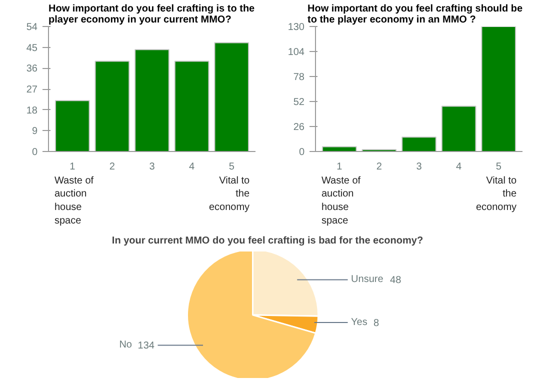 The width and height of the screenshot is (534, 383). Describe the element at coordinates (296, 27) in the screenshot. I see `y-tick-label: 130` at that location.